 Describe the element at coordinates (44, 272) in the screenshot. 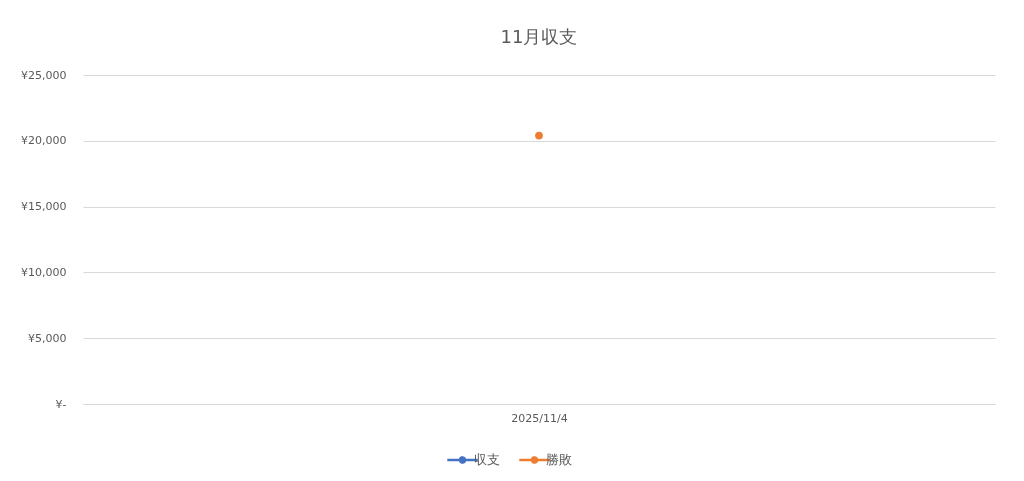

I see `y-tick-label: ¥10,000` at that location.